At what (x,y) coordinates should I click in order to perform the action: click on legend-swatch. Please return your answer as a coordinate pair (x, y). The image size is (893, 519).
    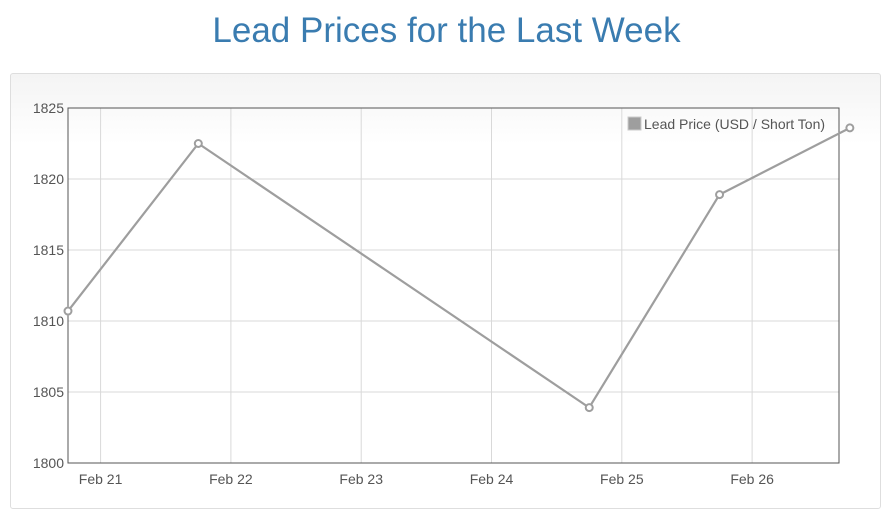
    Looking at the image, I should click on (634, 123).